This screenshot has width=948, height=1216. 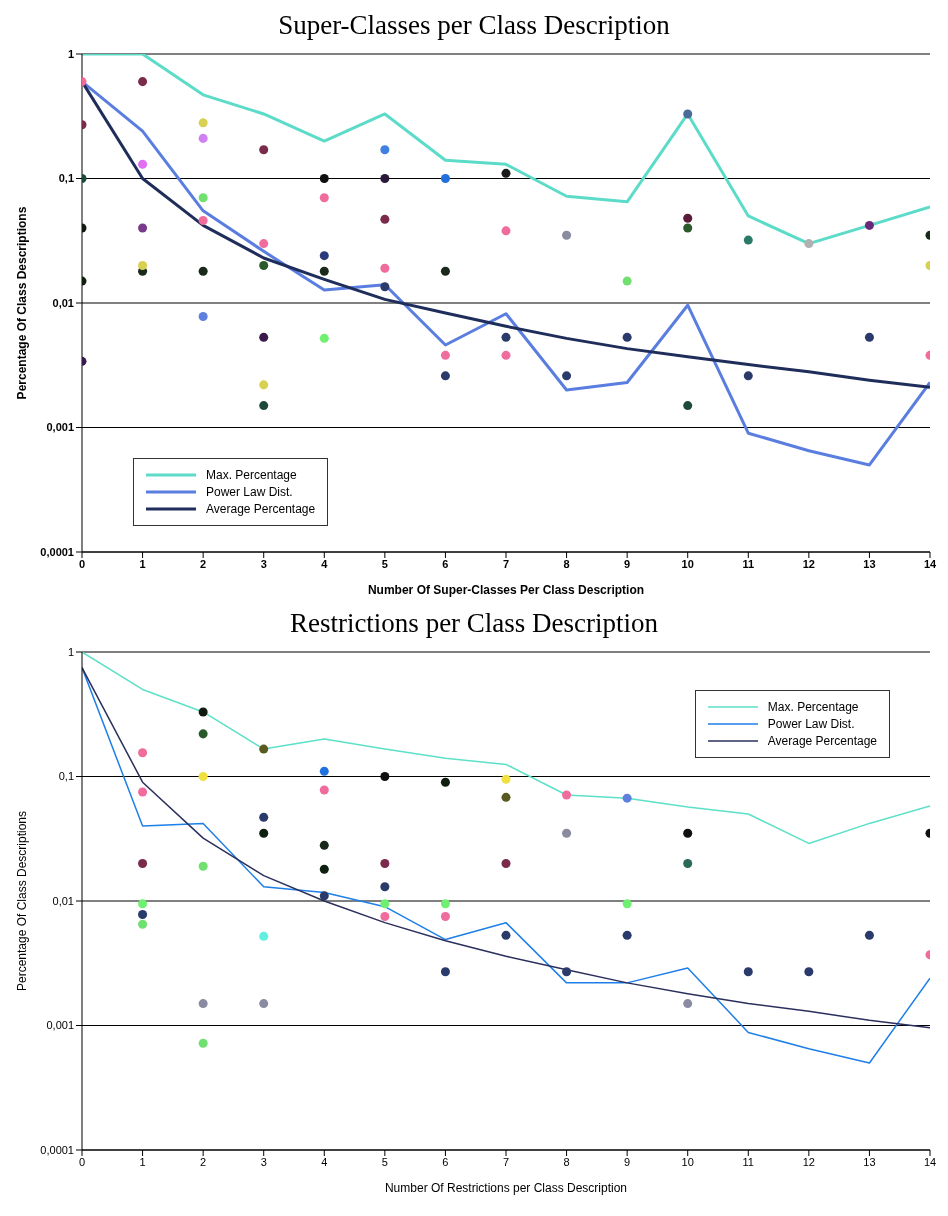 I want to click on chart-title: Restrictions per Class Description, so click(x=474, y=623).